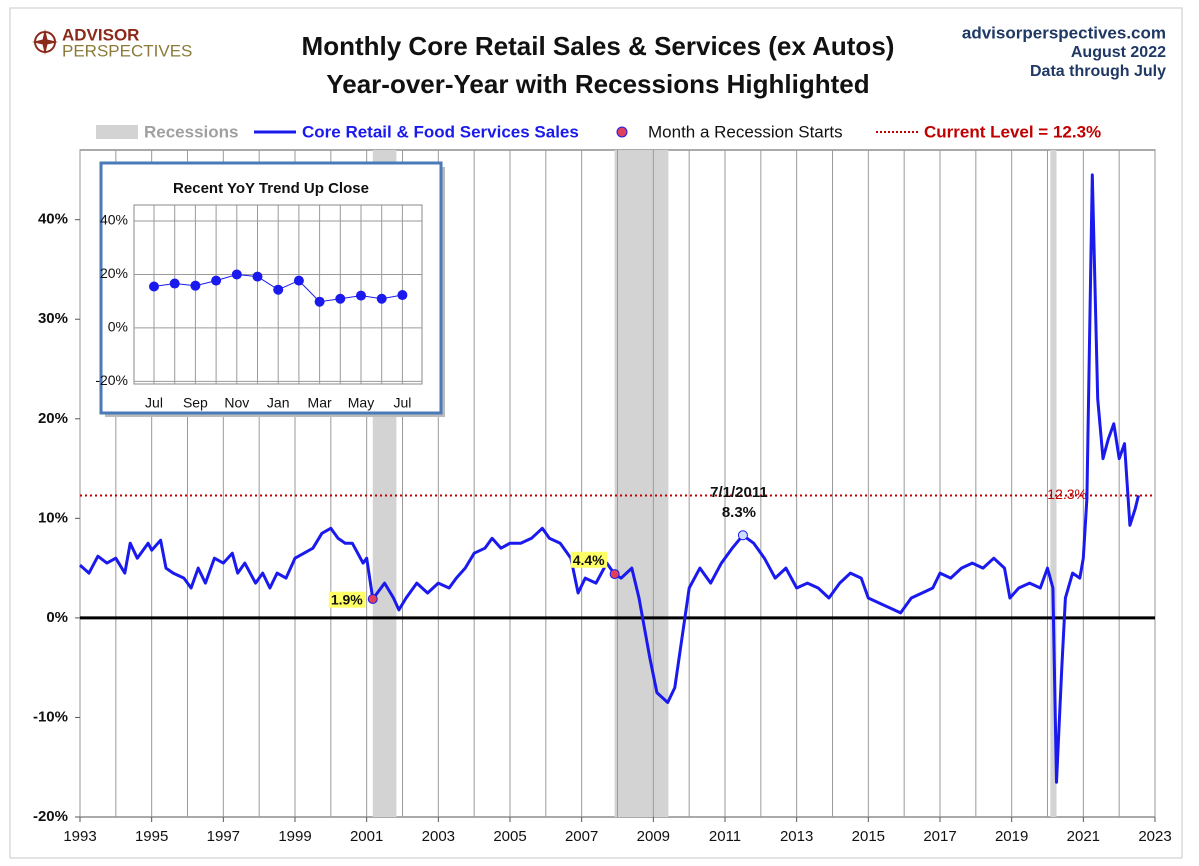 This screenshot has height=866, width=1199. I want to click on x-tick-label: 1993, so click(79, 836).